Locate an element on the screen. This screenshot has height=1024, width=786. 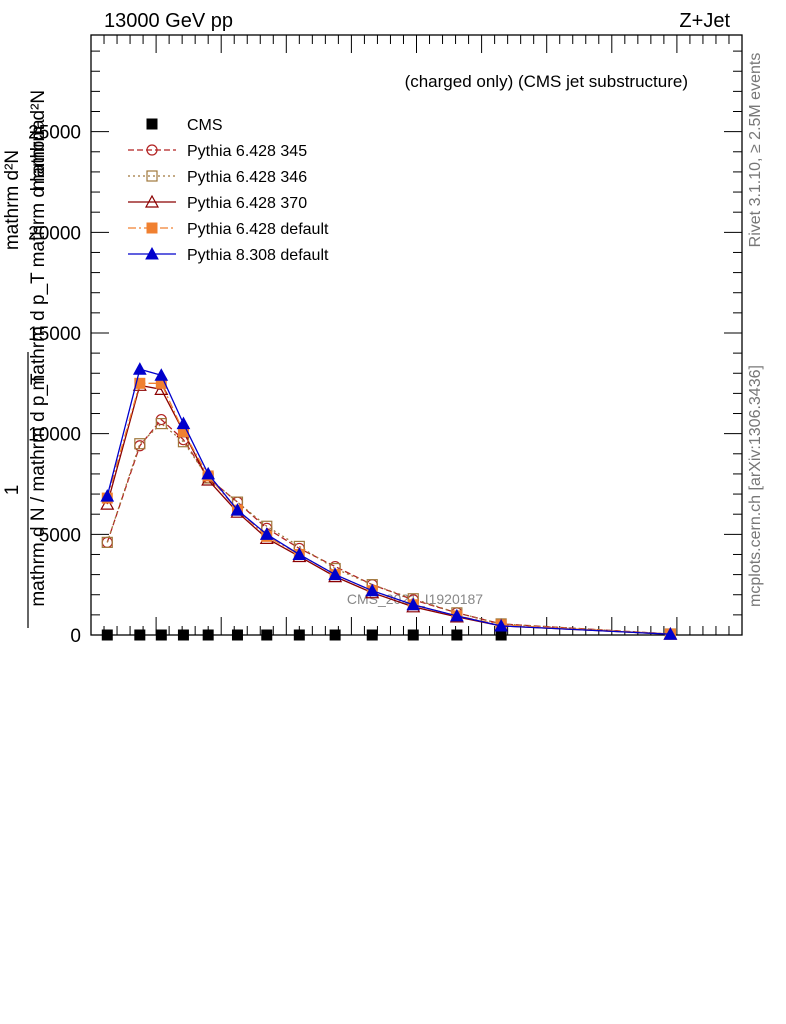
y-axis-title-line-2: mathrm d p_T mathrm d lambda is located at coordinates (38, 254).